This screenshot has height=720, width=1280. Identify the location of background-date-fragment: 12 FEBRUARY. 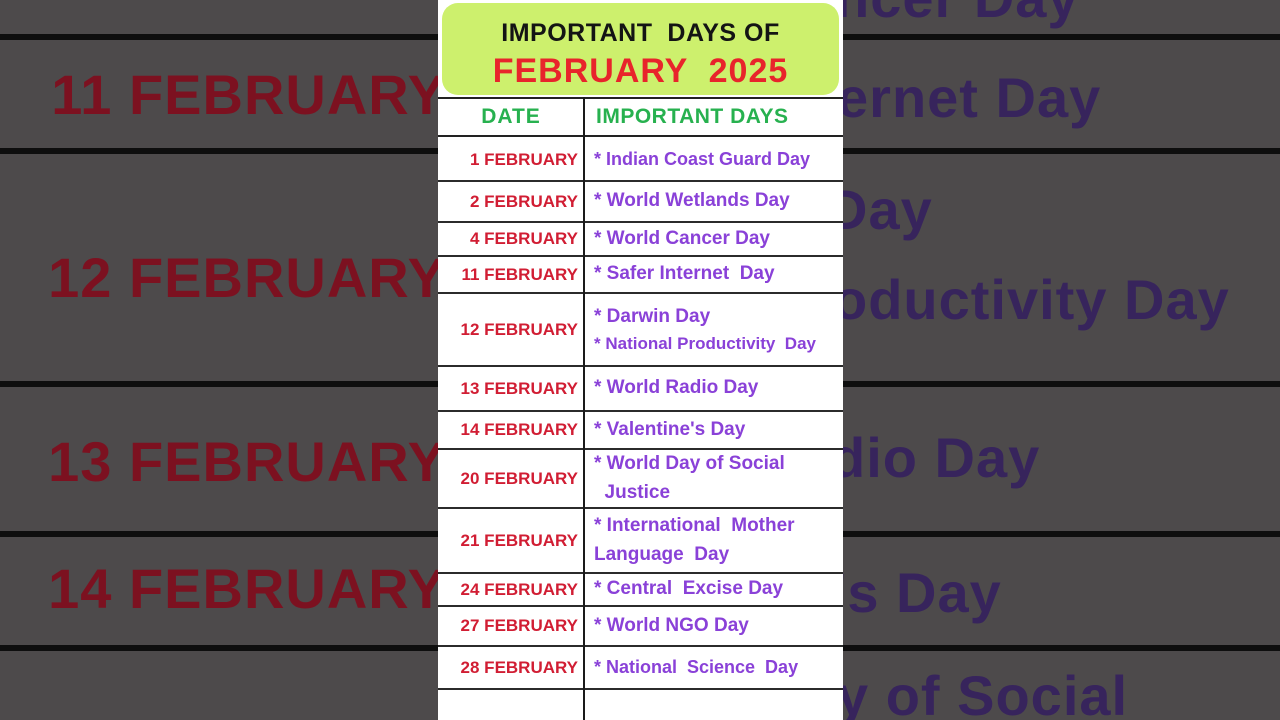
(243, 277).